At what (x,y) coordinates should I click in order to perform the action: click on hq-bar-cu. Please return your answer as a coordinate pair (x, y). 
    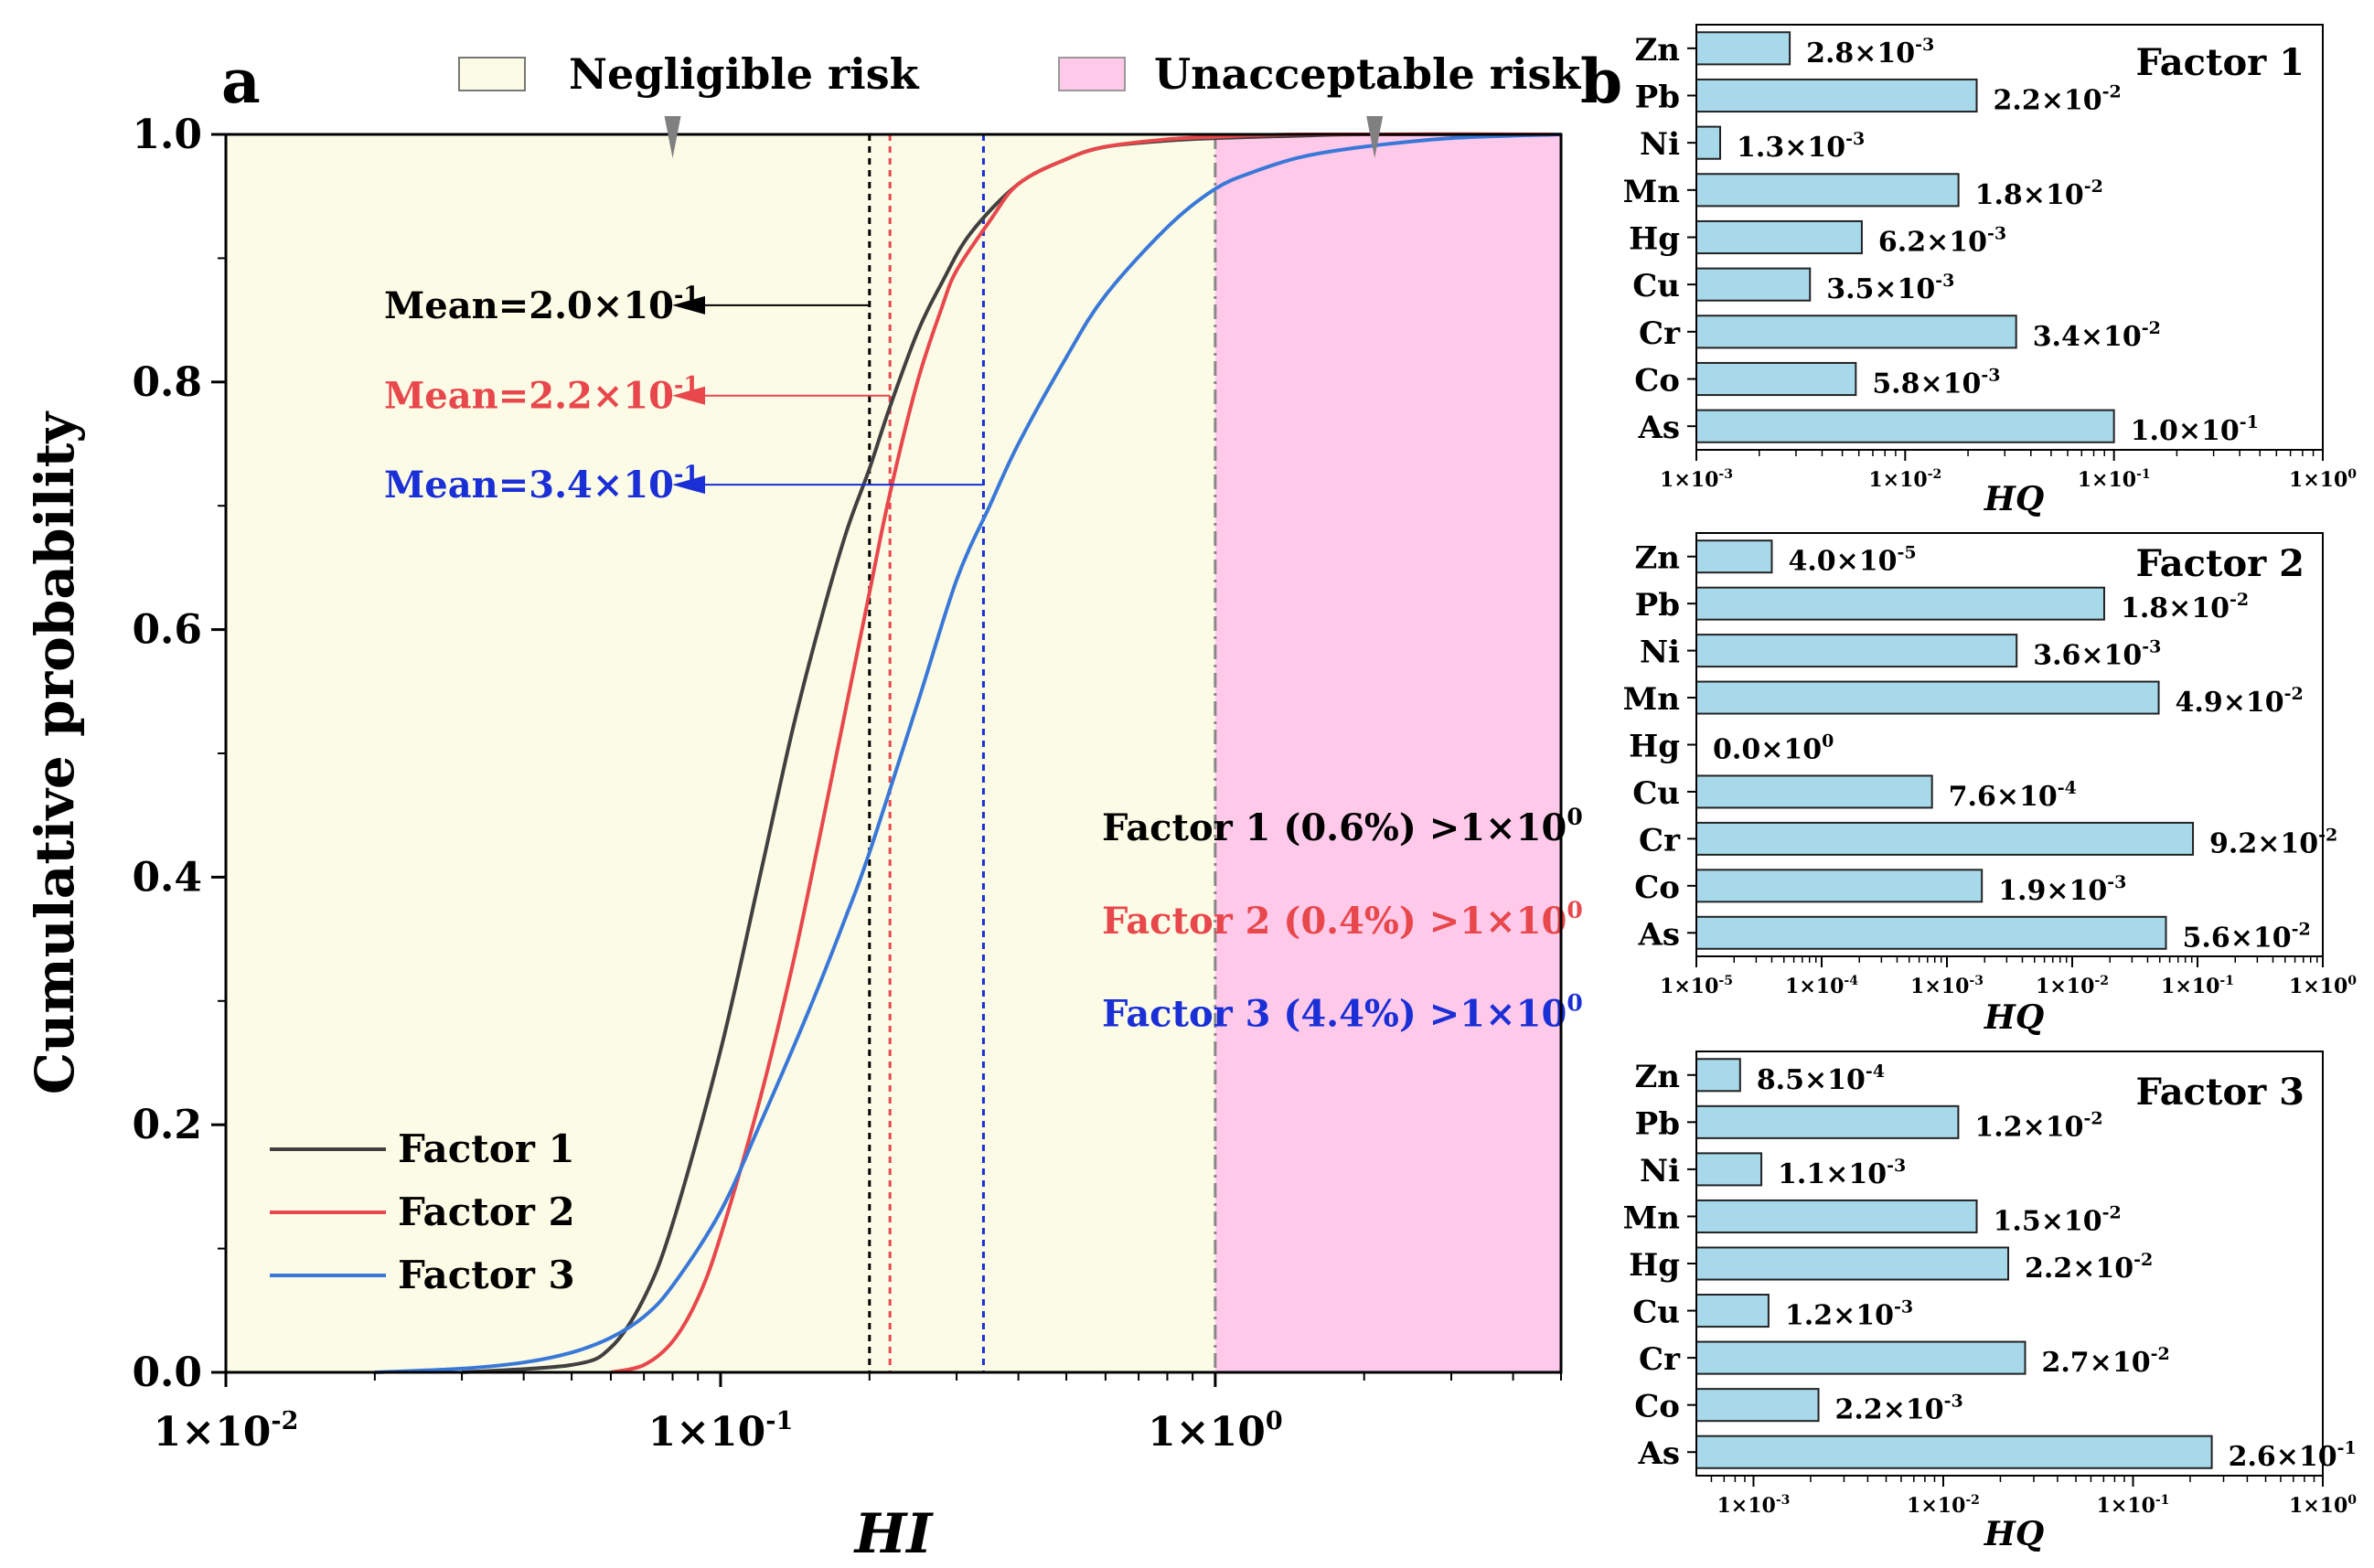
    Looking at the image, I should click on (1814, 791).